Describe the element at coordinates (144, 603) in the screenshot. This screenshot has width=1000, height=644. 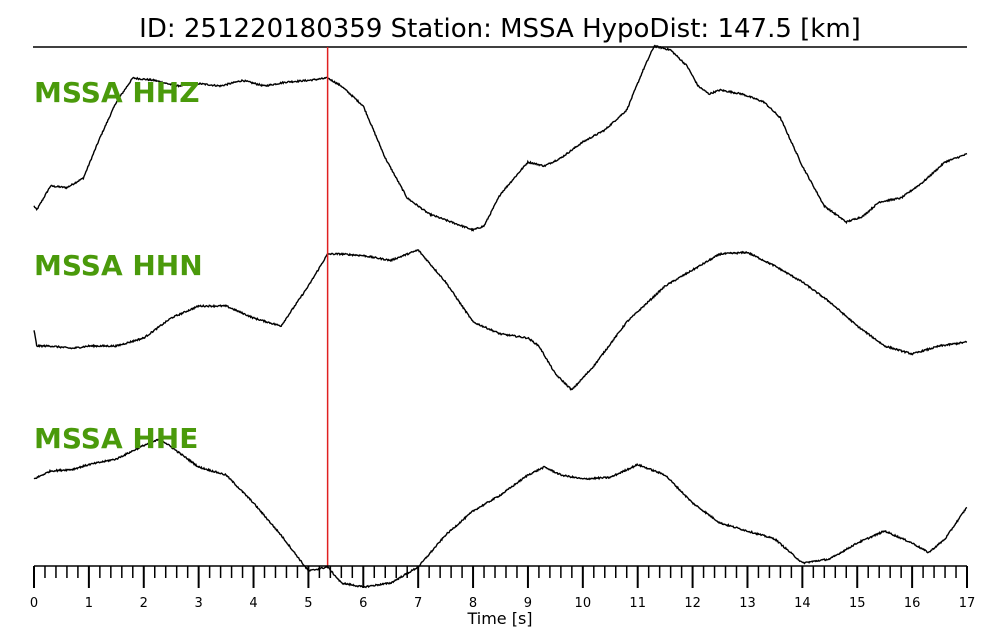
I see `x-tick-label: 2` at that location.